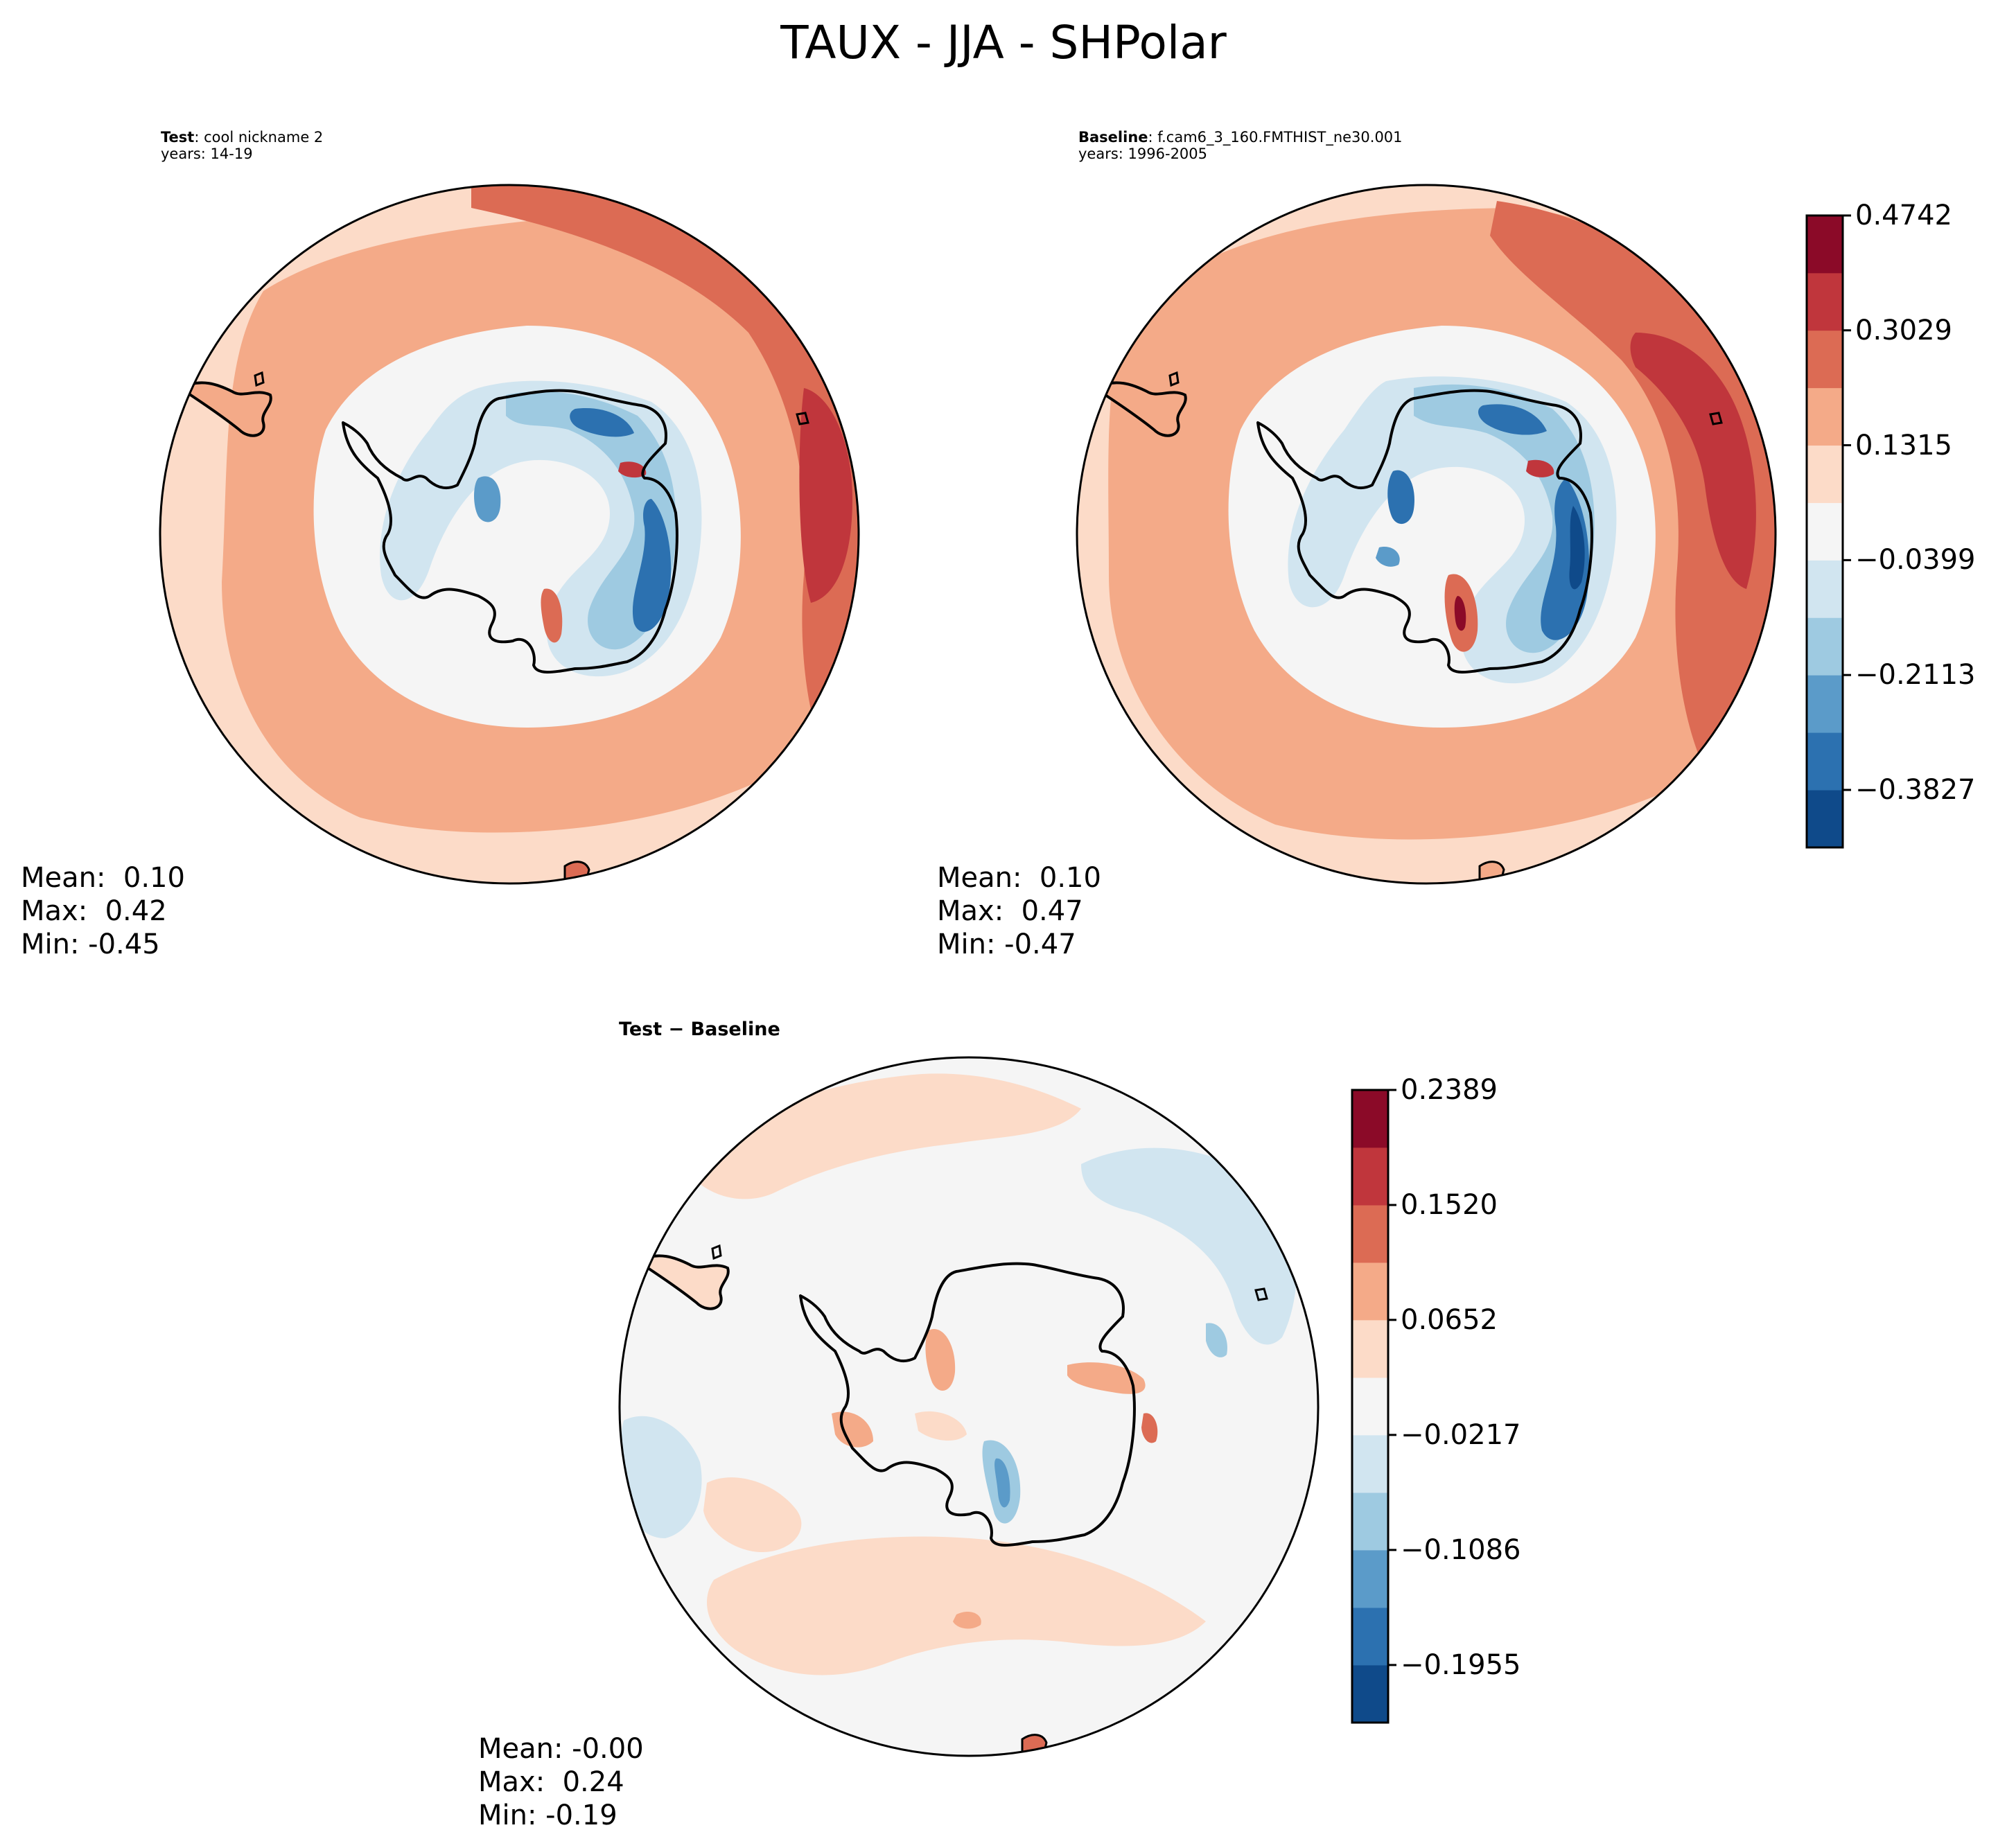  Describe the element at coordinates (1449, 1205) in the screenshot. I see `diff-cb-tick-label: 0.1520` at that location.